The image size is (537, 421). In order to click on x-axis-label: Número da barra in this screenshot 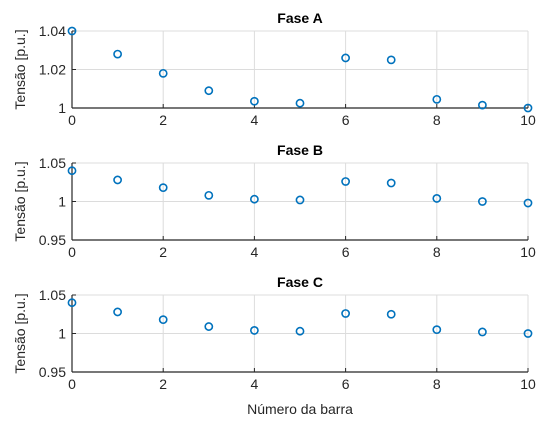, I will do `click(300, 409)`.